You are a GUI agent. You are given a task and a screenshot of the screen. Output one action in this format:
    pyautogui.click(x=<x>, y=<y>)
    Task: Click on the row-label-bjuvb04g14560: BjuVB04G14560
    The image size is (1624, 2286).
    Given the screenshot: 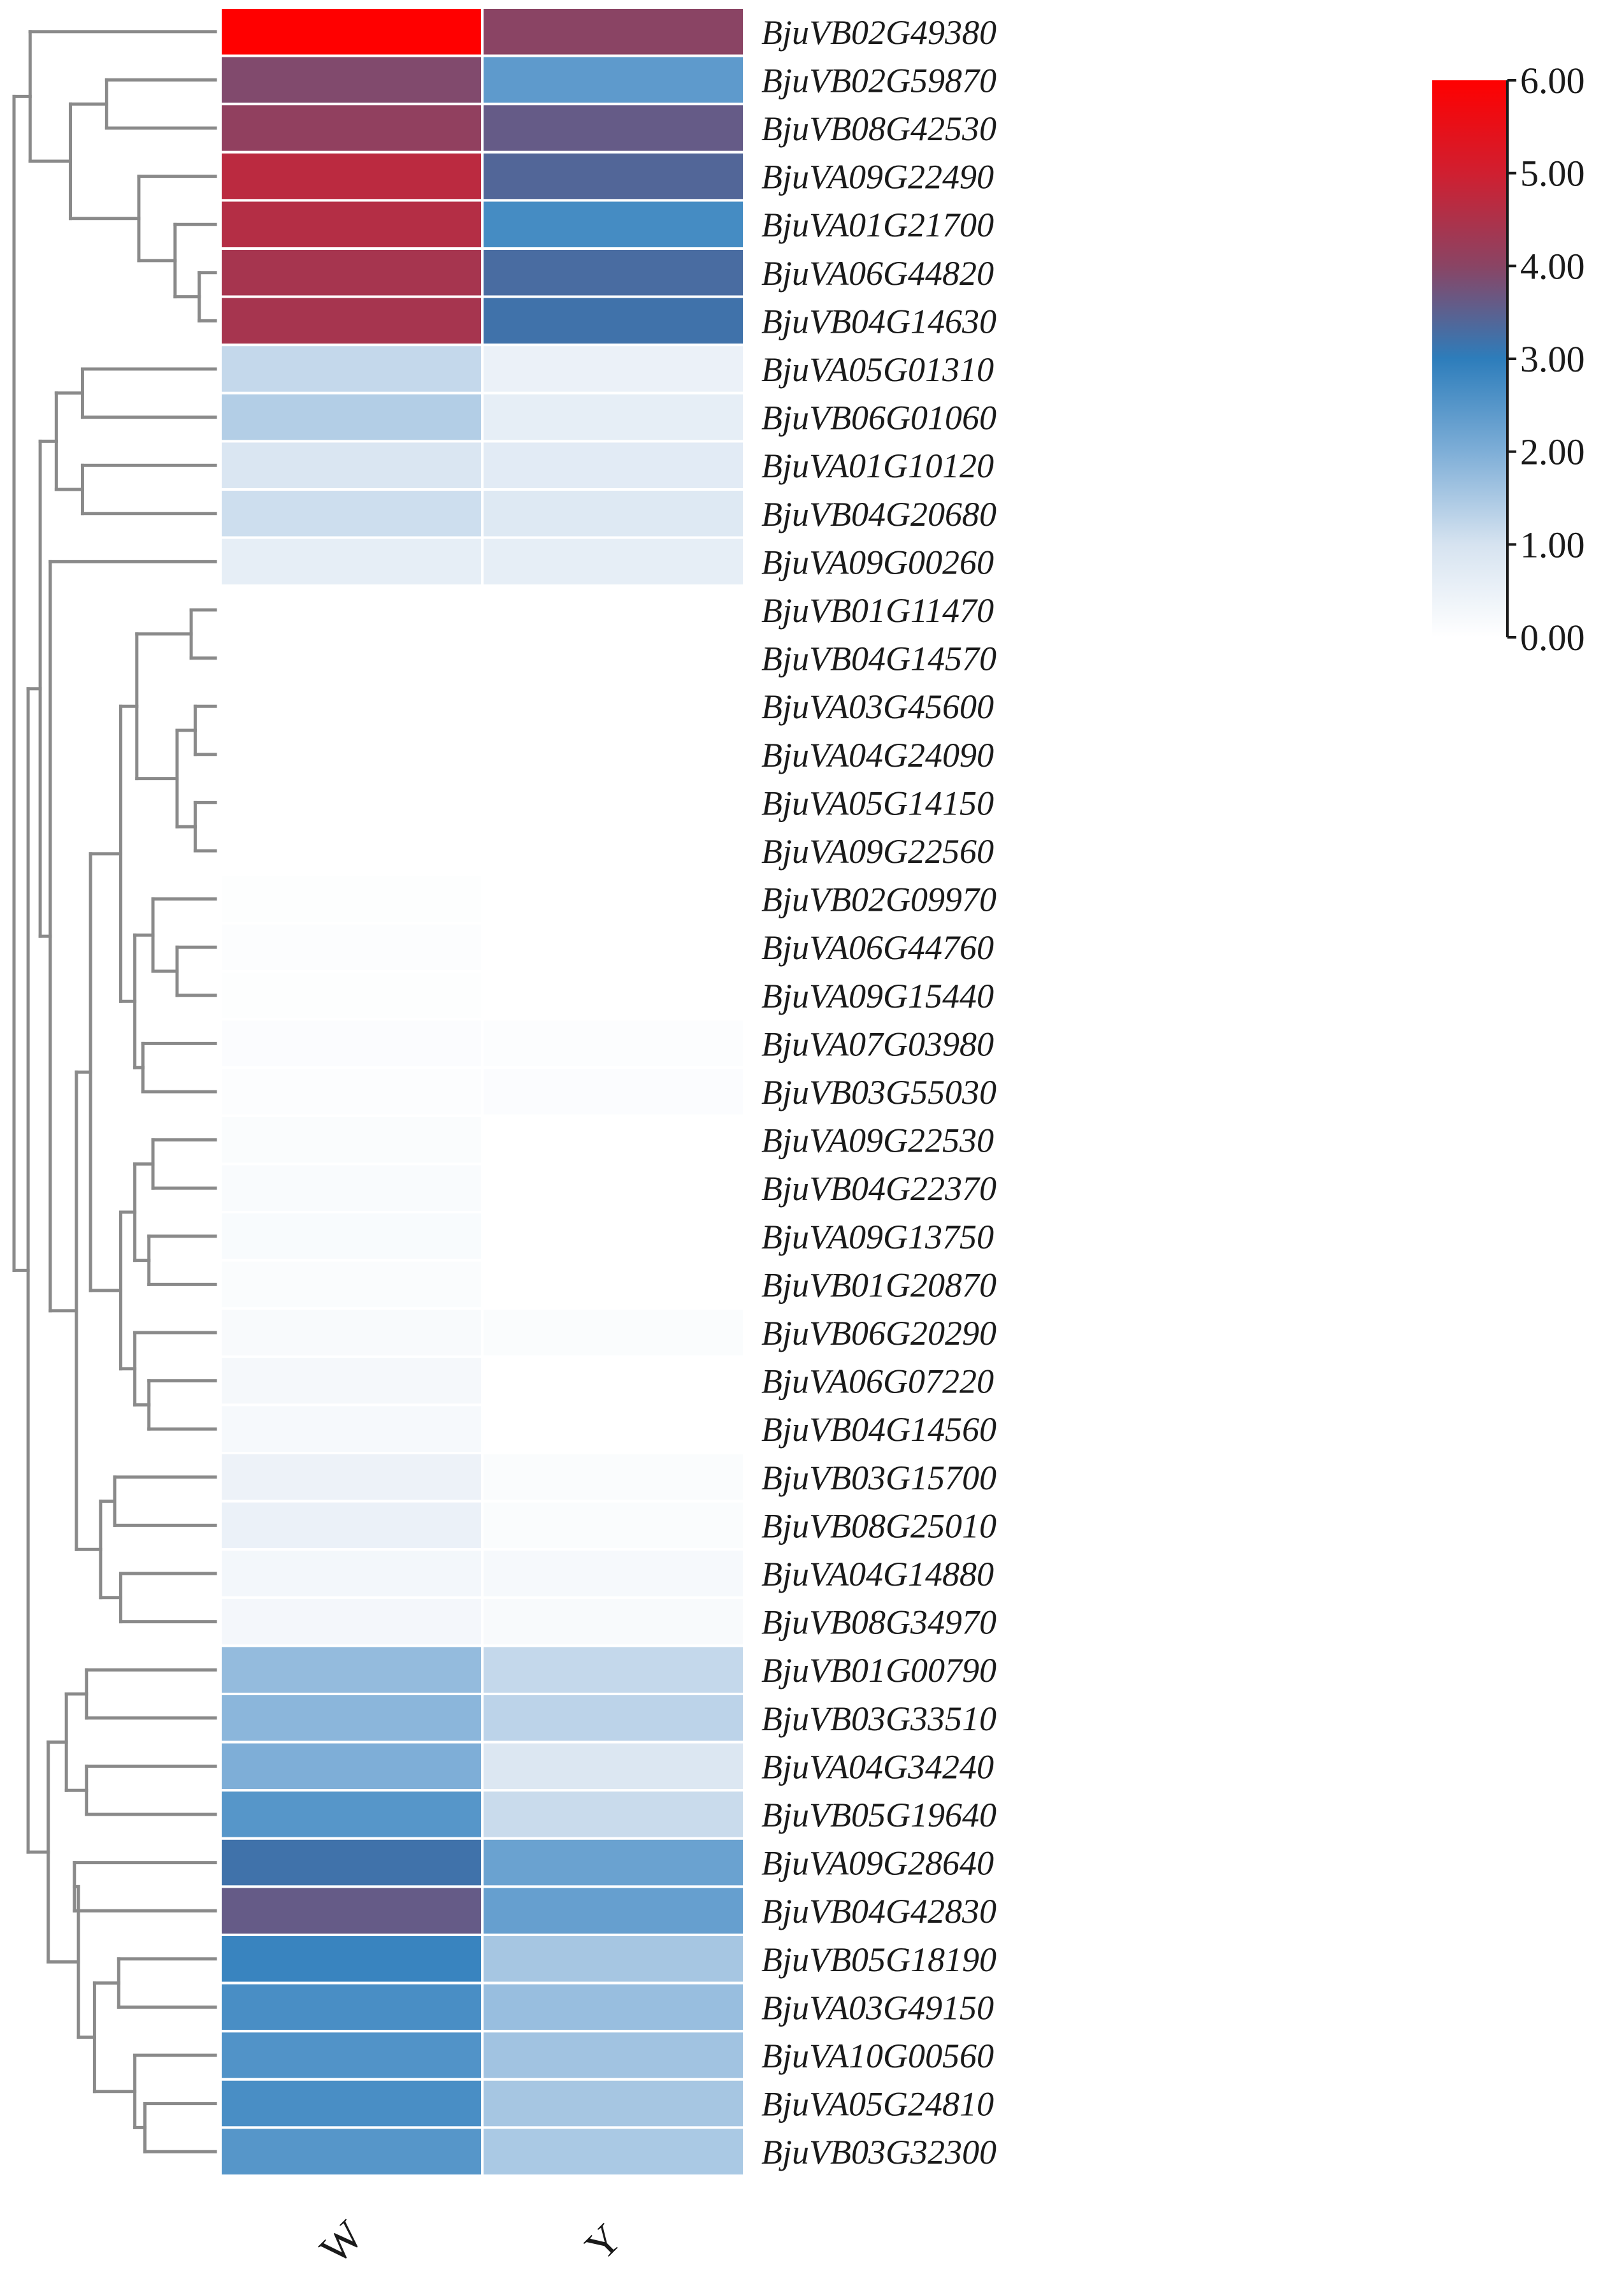 What is the action you would take?
    pyautogui.click(x=878, y=1430)
    